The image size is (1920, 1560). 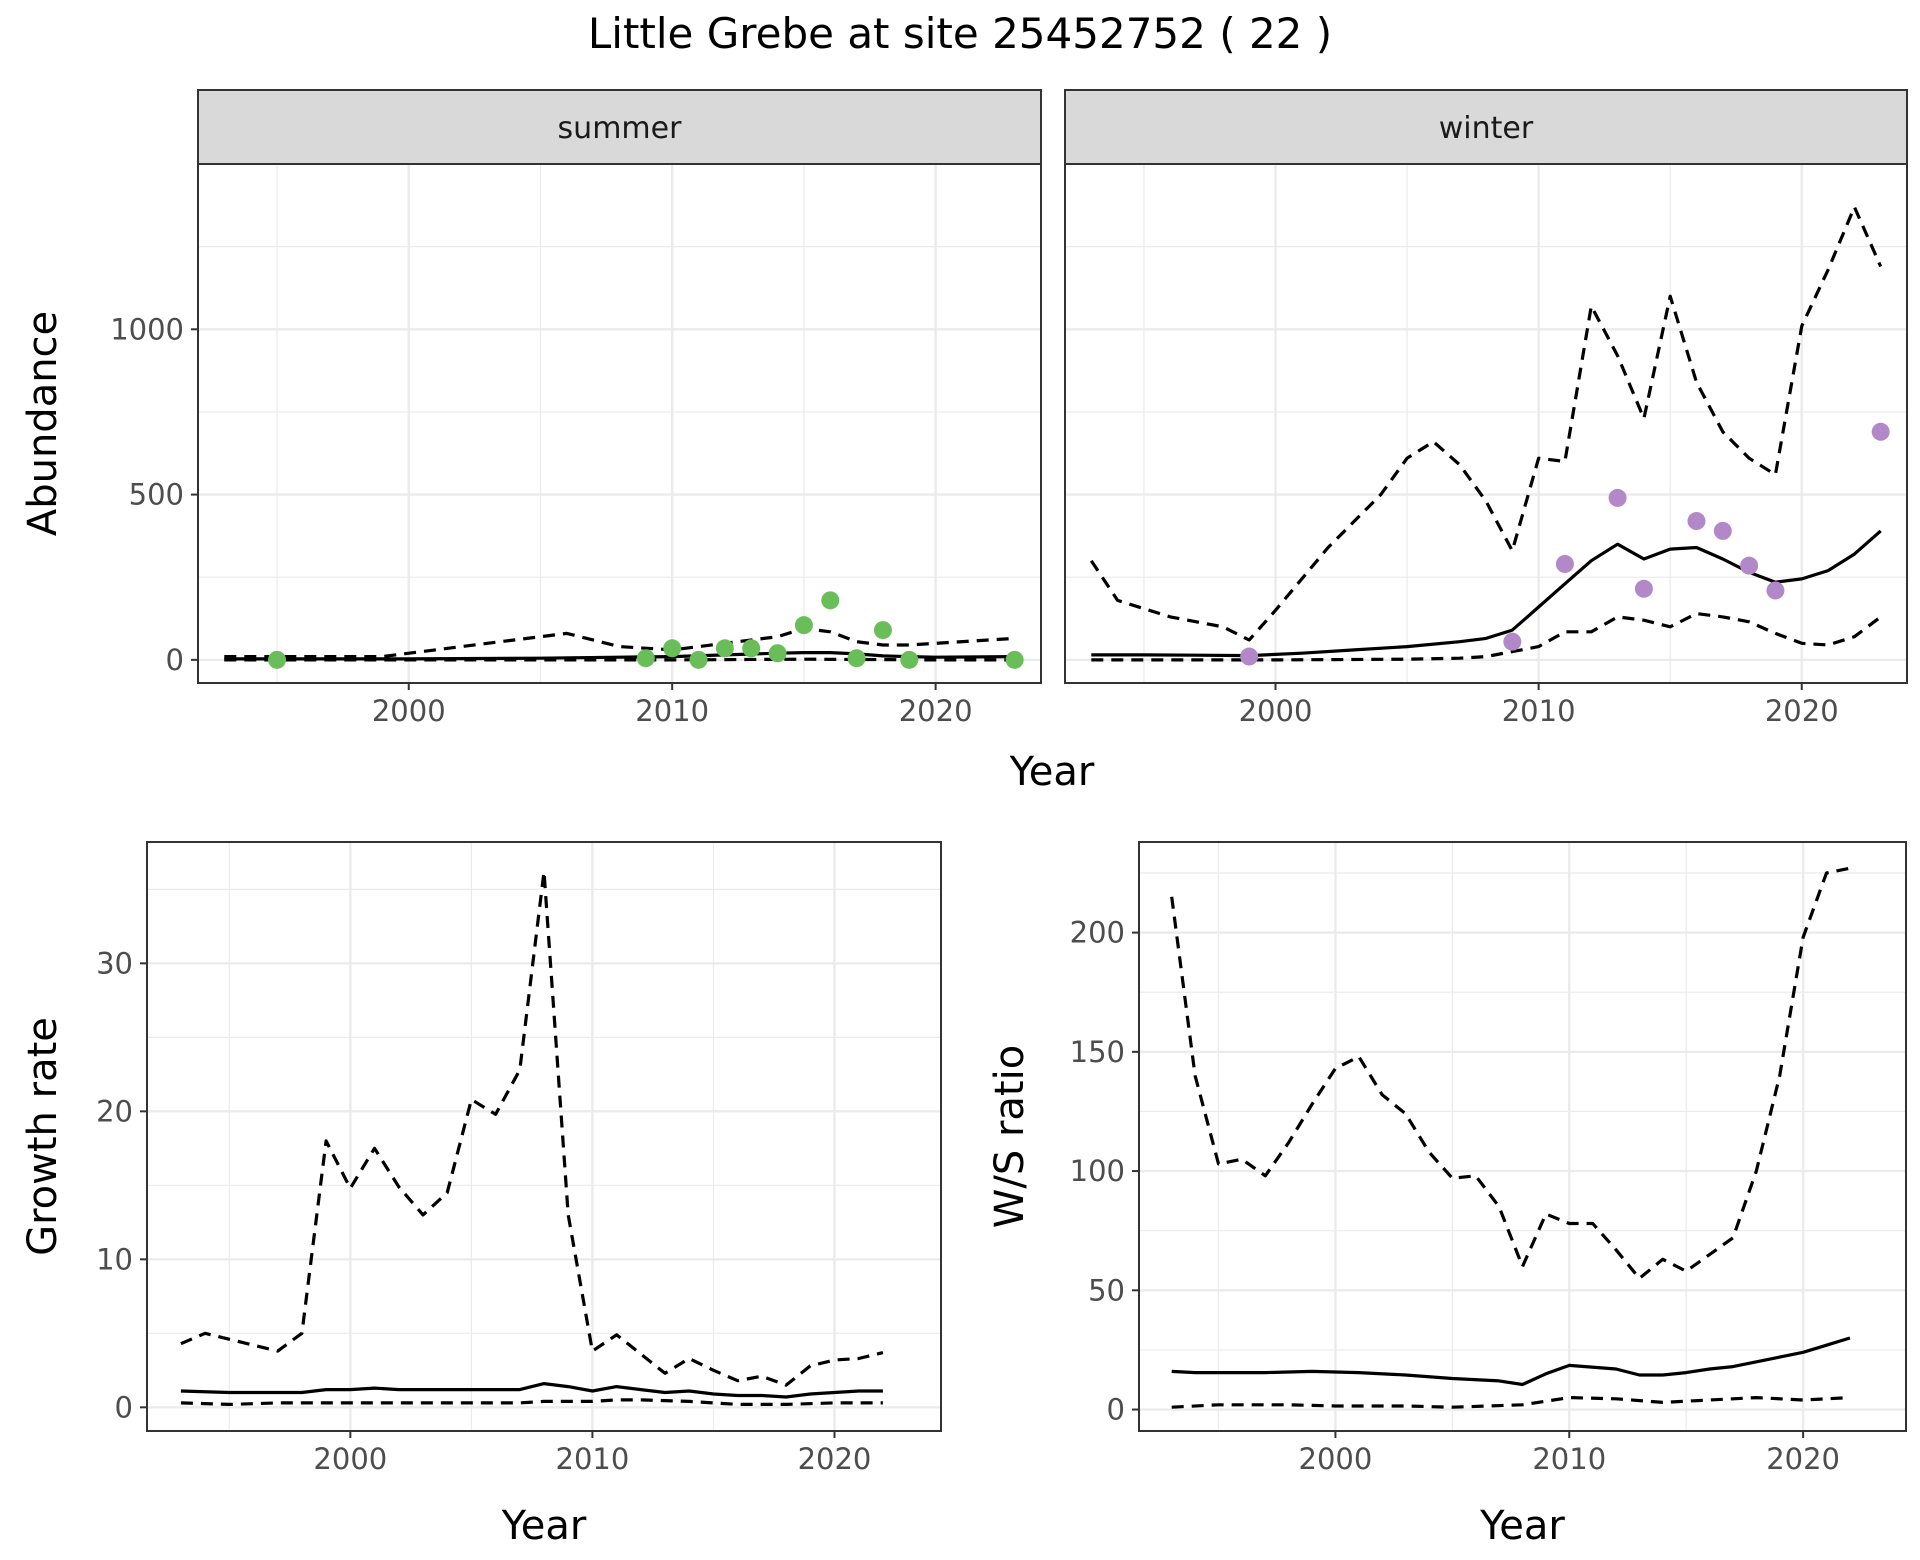 What do you see at coordinates (1522, 1526) in the screenshot?
I see `ratio-x-axis-title: Year` at bounding box center [1522, 1526].